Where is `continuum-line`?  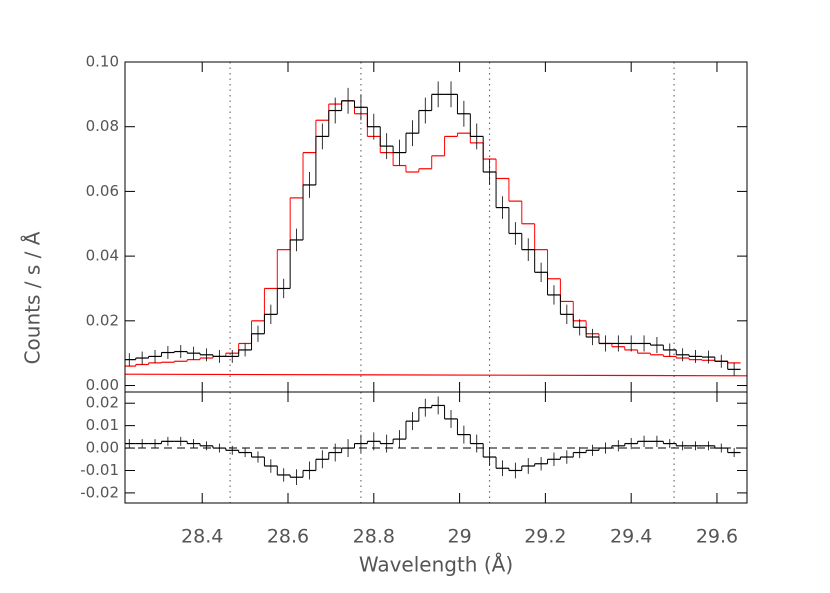 continuum-line is located at coordinates (436, 375).